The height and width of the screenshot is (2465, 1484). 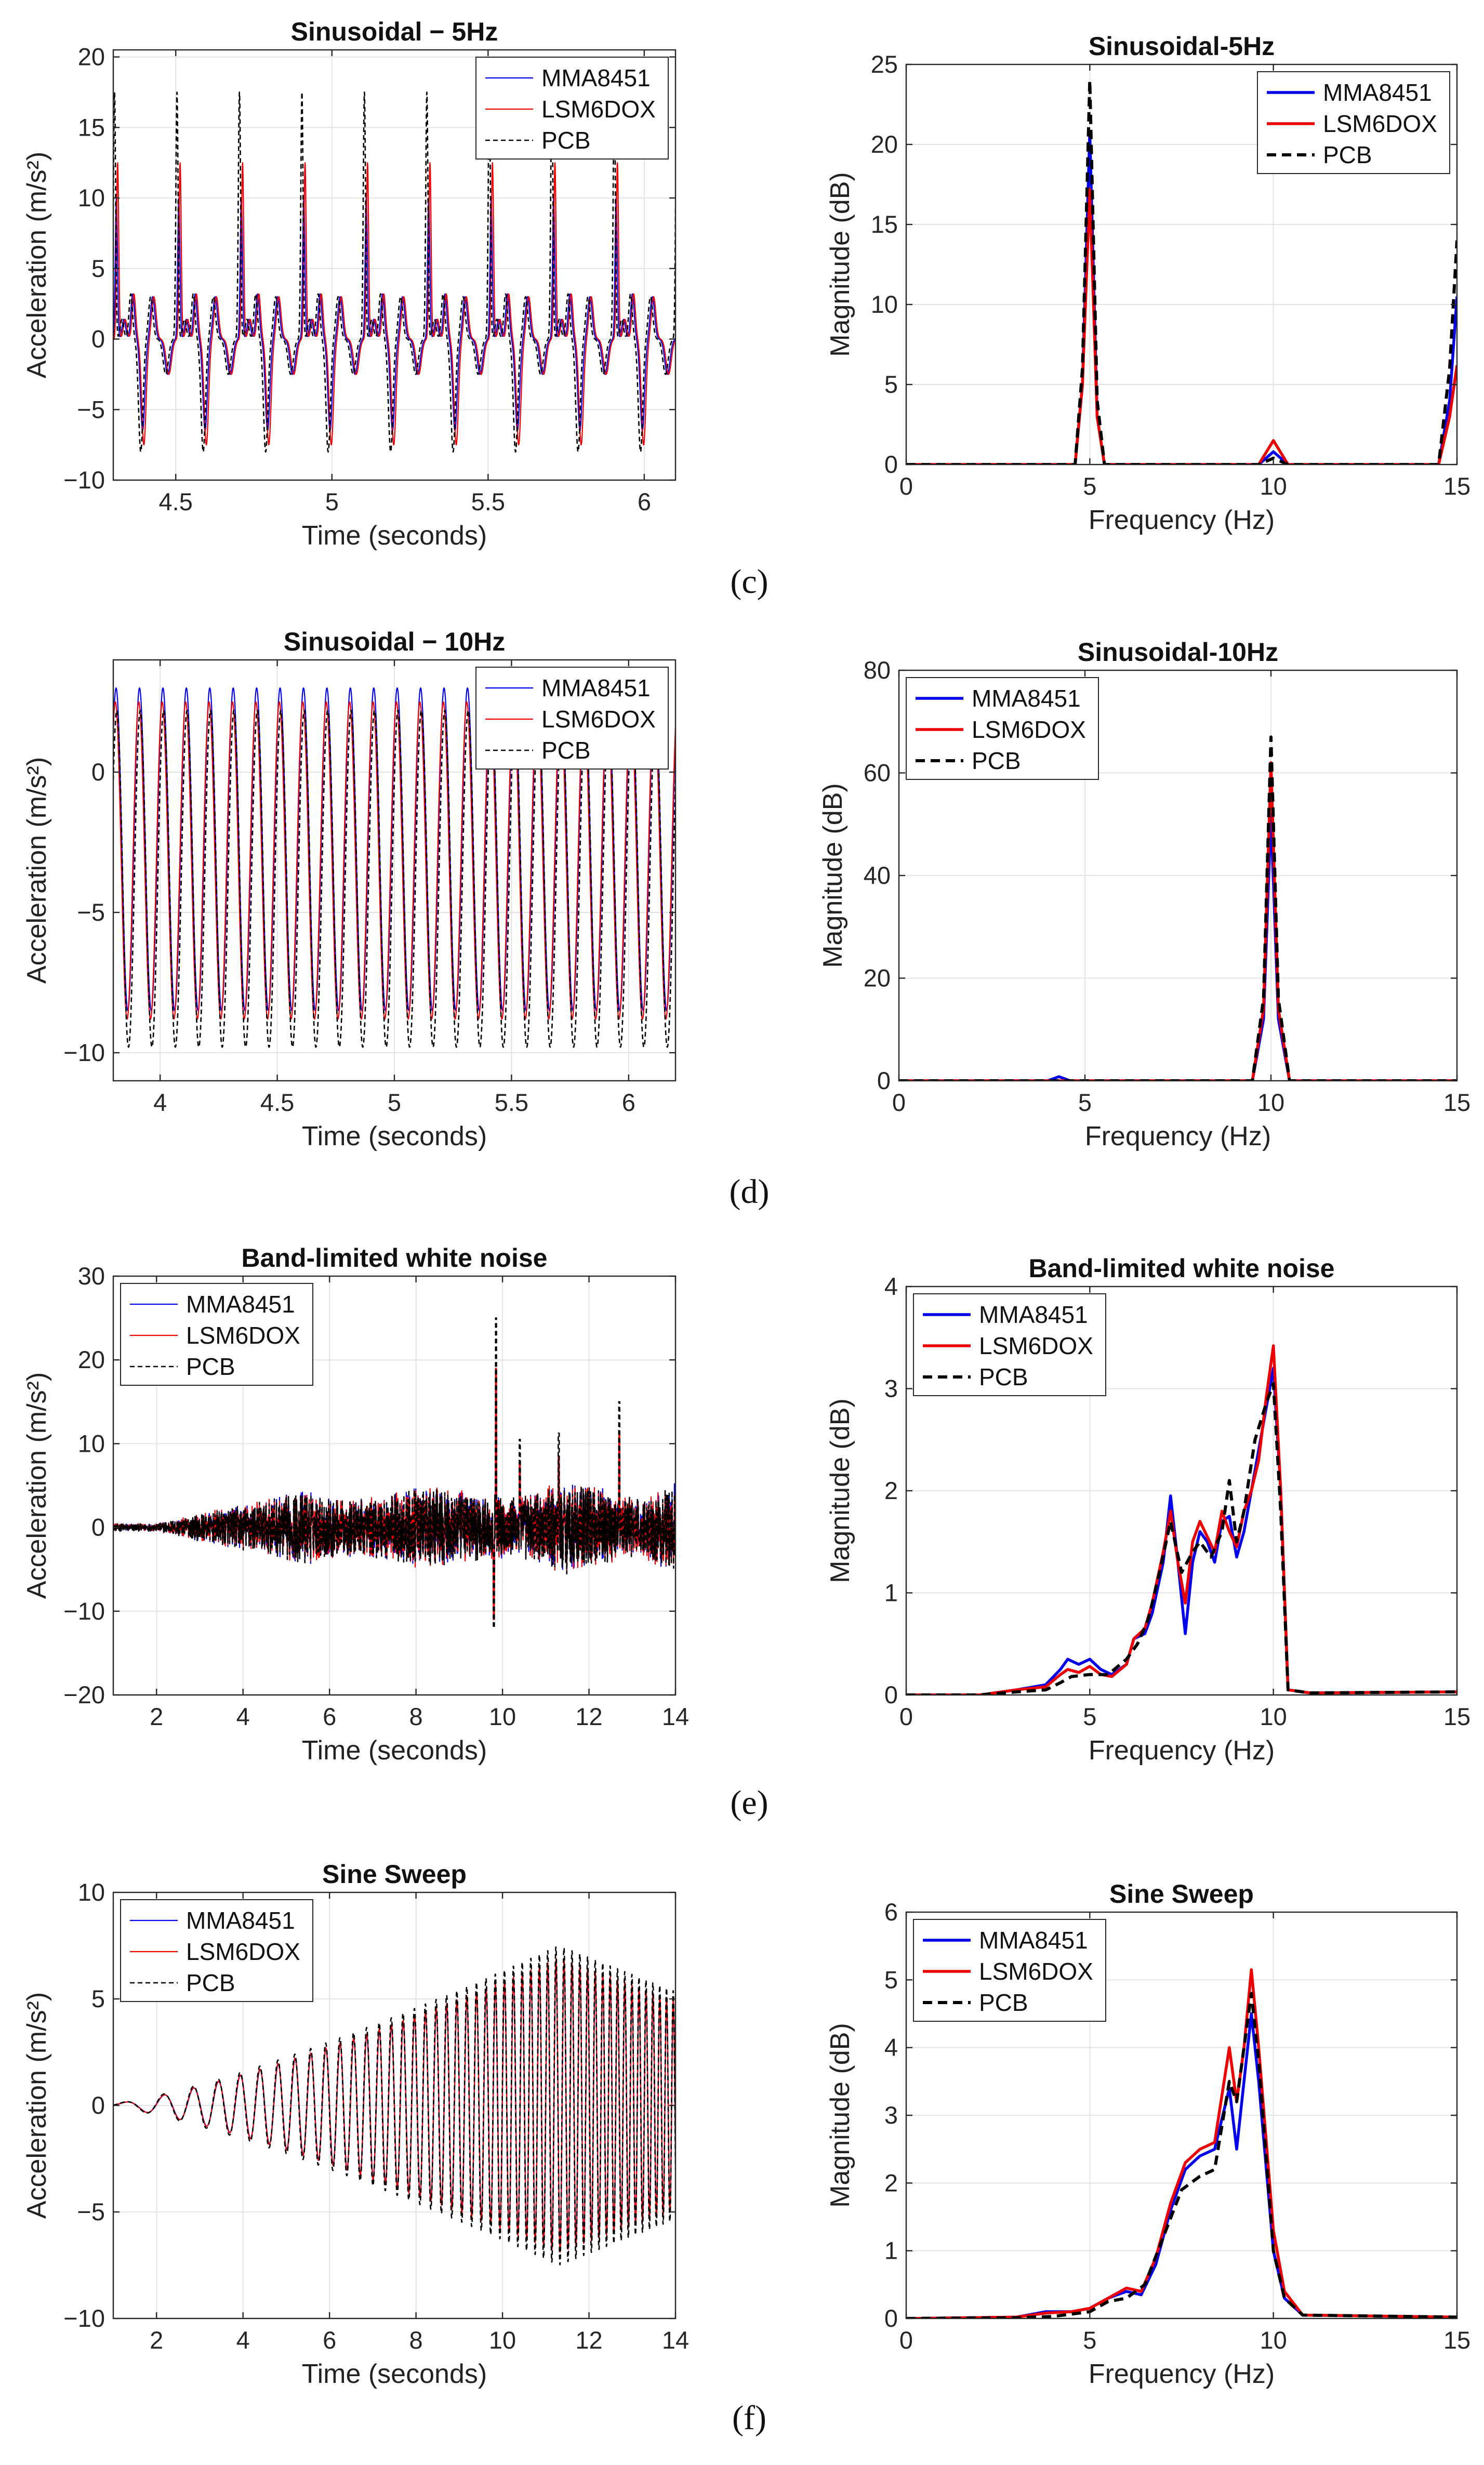 I want to click on x-axis-label: Time (seconds), so click(x=394, y=536).